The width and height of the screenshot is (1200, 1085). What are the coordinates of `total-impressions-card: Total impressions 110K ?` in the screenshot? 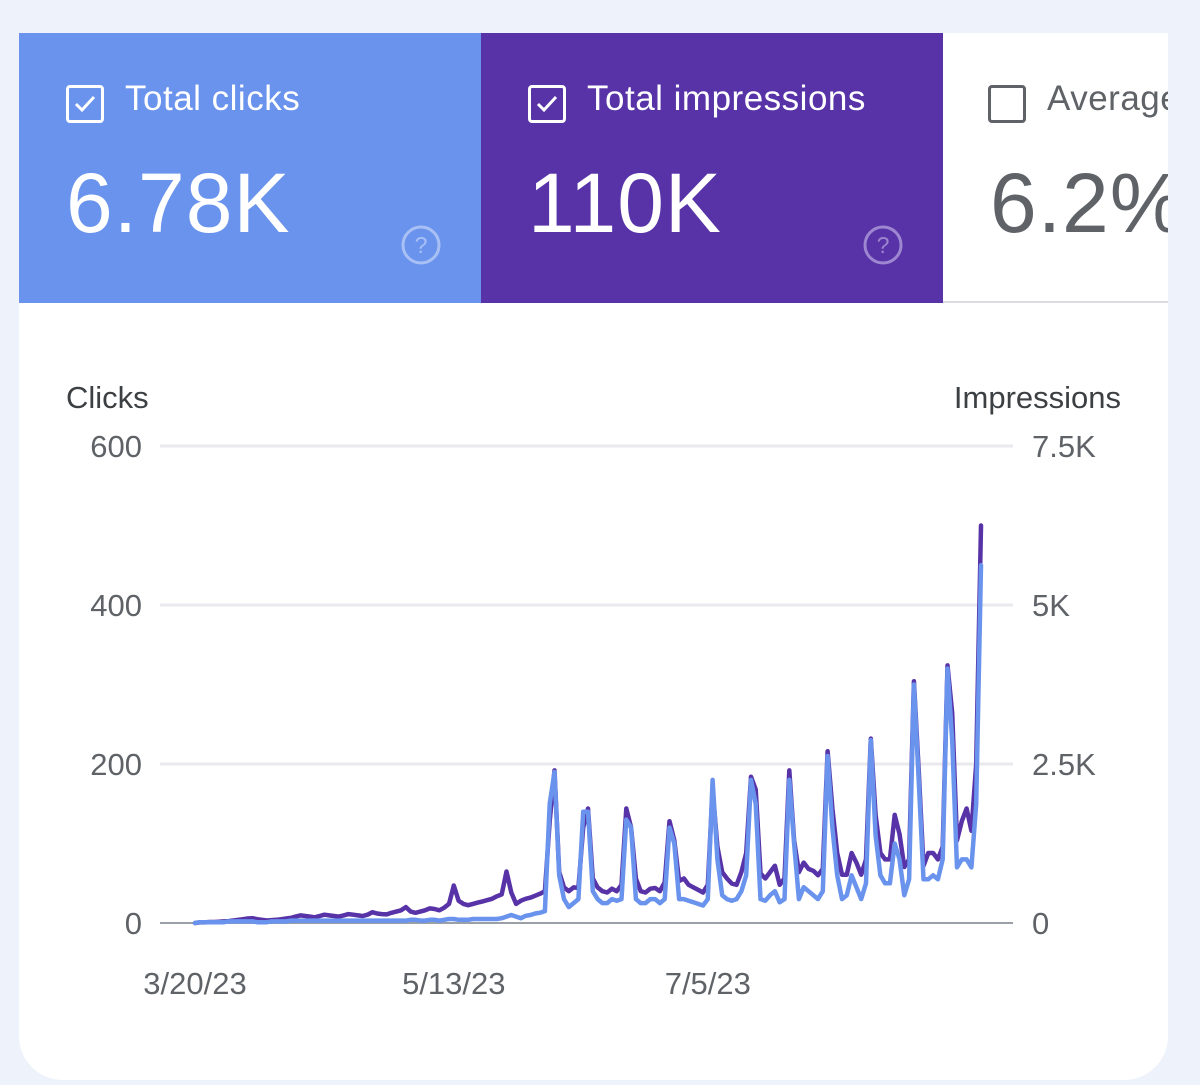 It's located at (712, 168).